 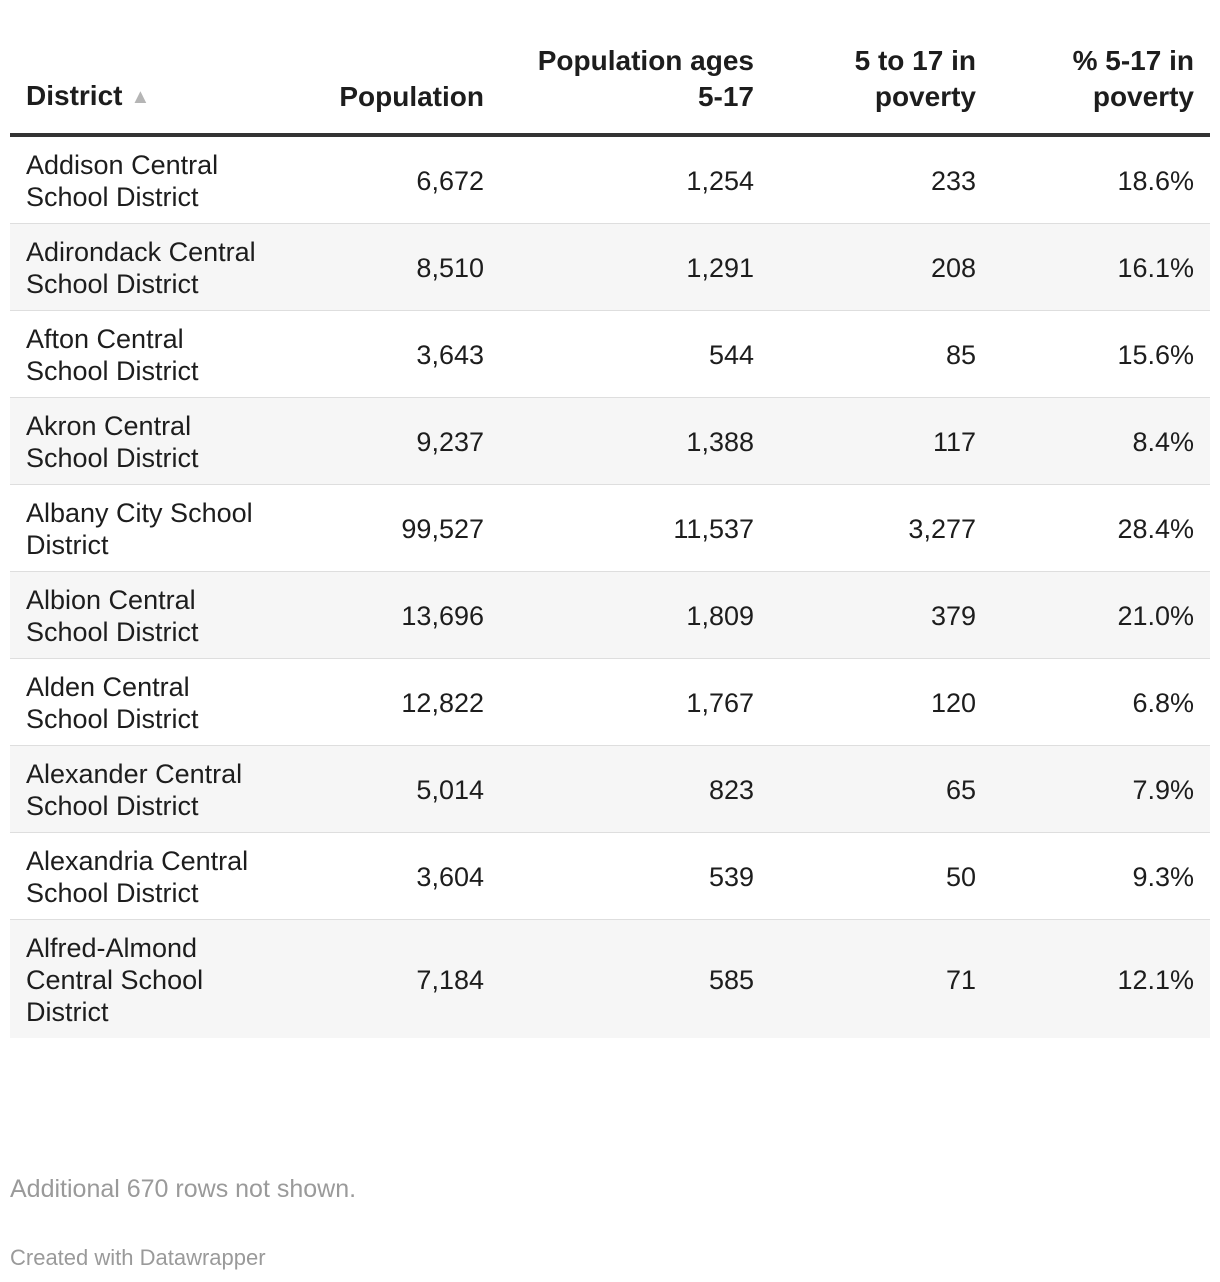 What do you see at coordinates (138, 1257) in the screenshot?
I see `datawrapper-credit: Created with Datawrapper` at bounding box center [138, 1257].